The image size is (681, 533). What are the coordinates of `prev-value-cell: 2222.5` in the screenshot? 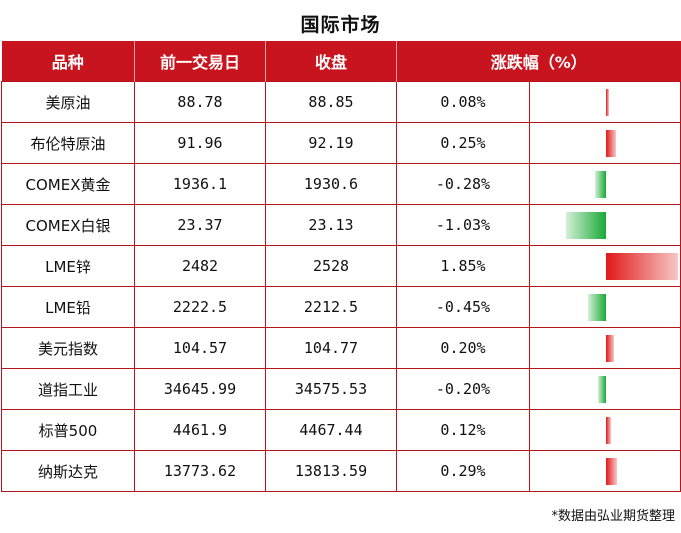 It's located at (200, 307).